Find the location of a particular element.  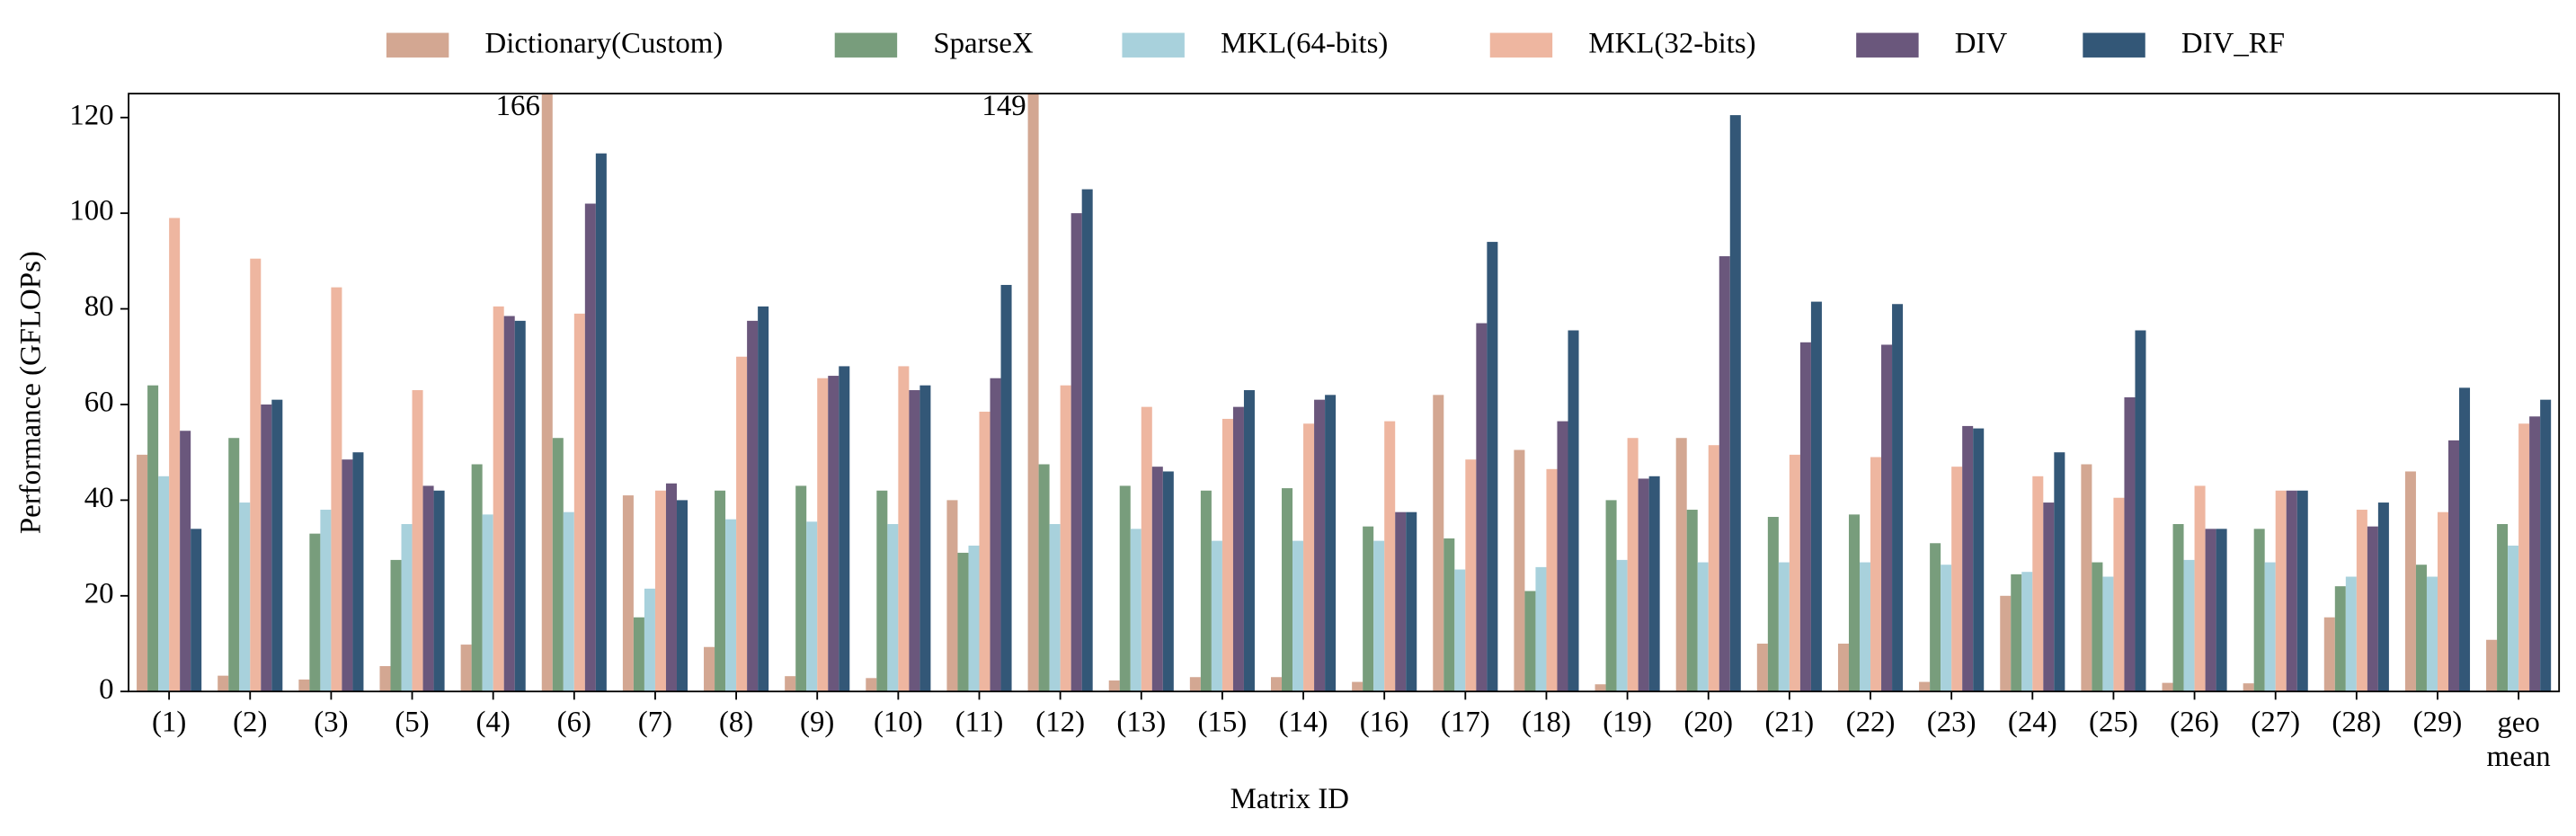

y-tick-label: 40 is located at coordinates (99, 498).